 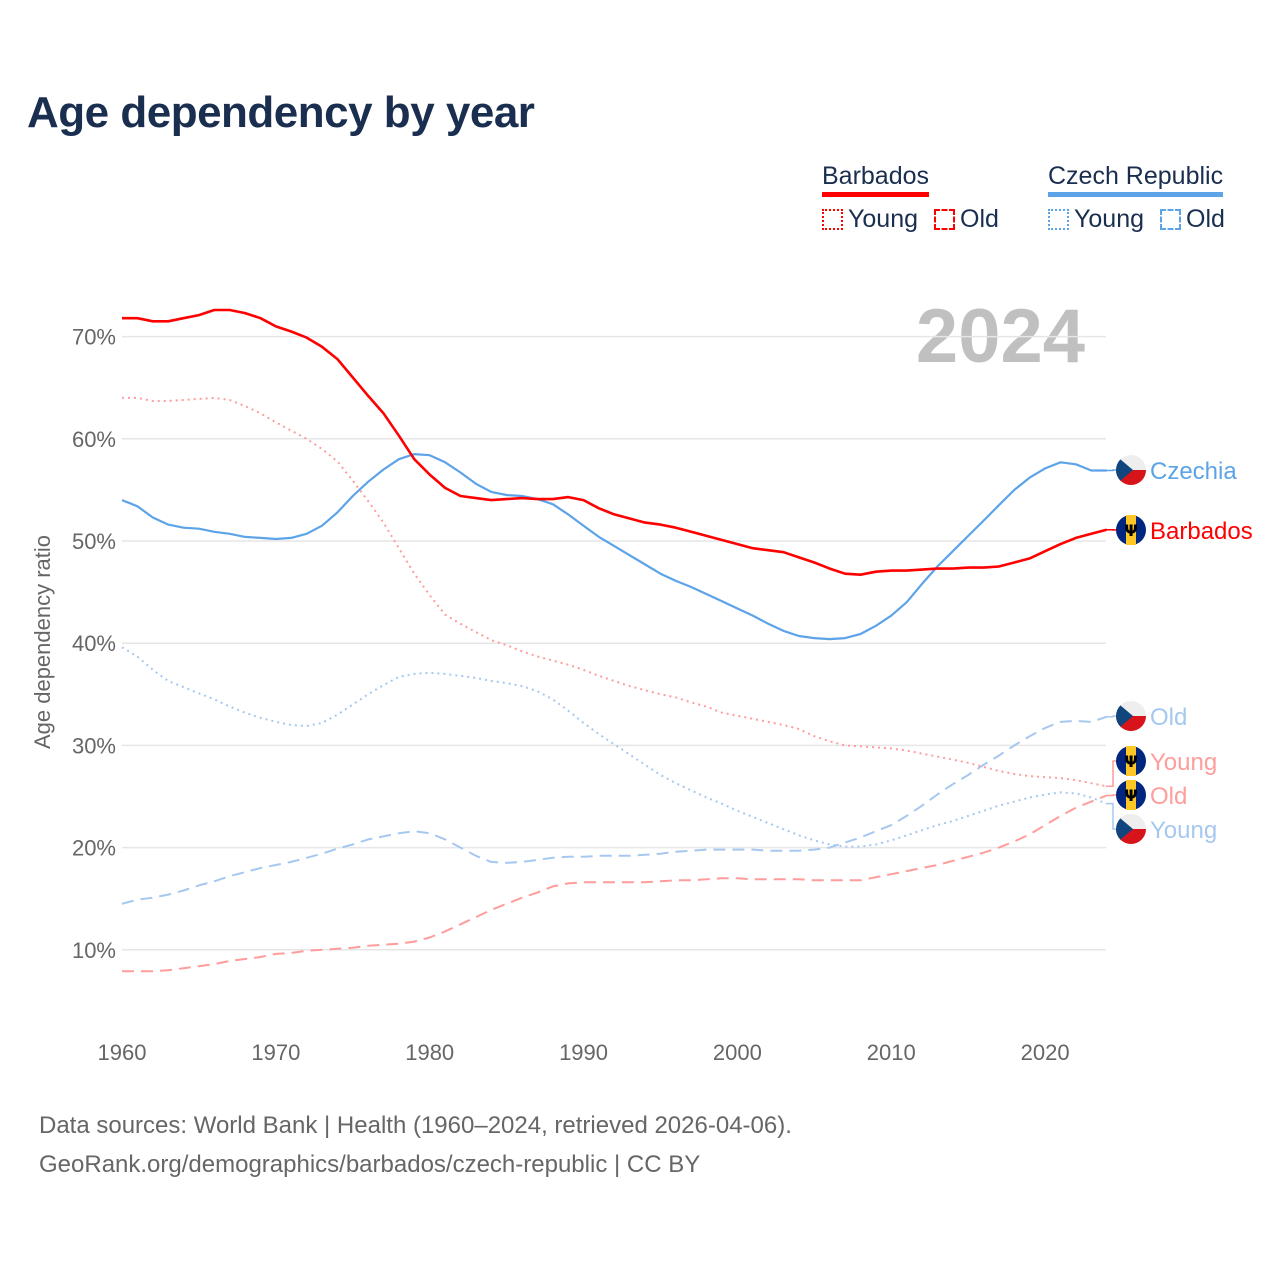 What do you see at coordinates (1193, 471) in the screenshot?
I see `end-label: Czechia` at bounding box center [1193, 471].